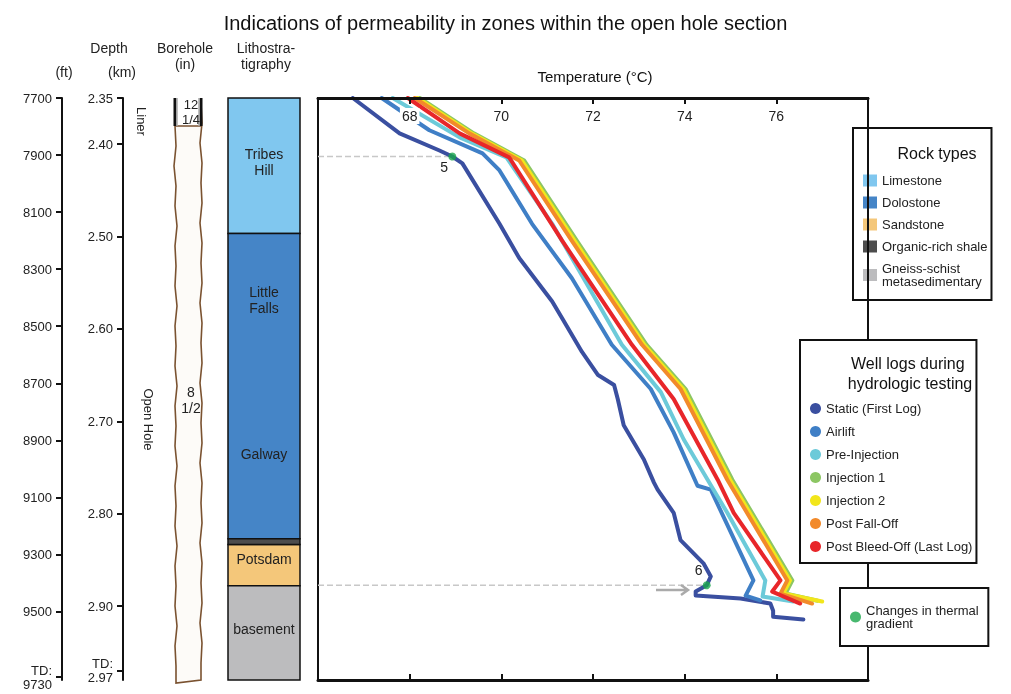 This screenshot has height=694, width=1011. Describe the element at coordinates (37, 326) in the screenshot. I see `y-tick-label: 8500` at that location.